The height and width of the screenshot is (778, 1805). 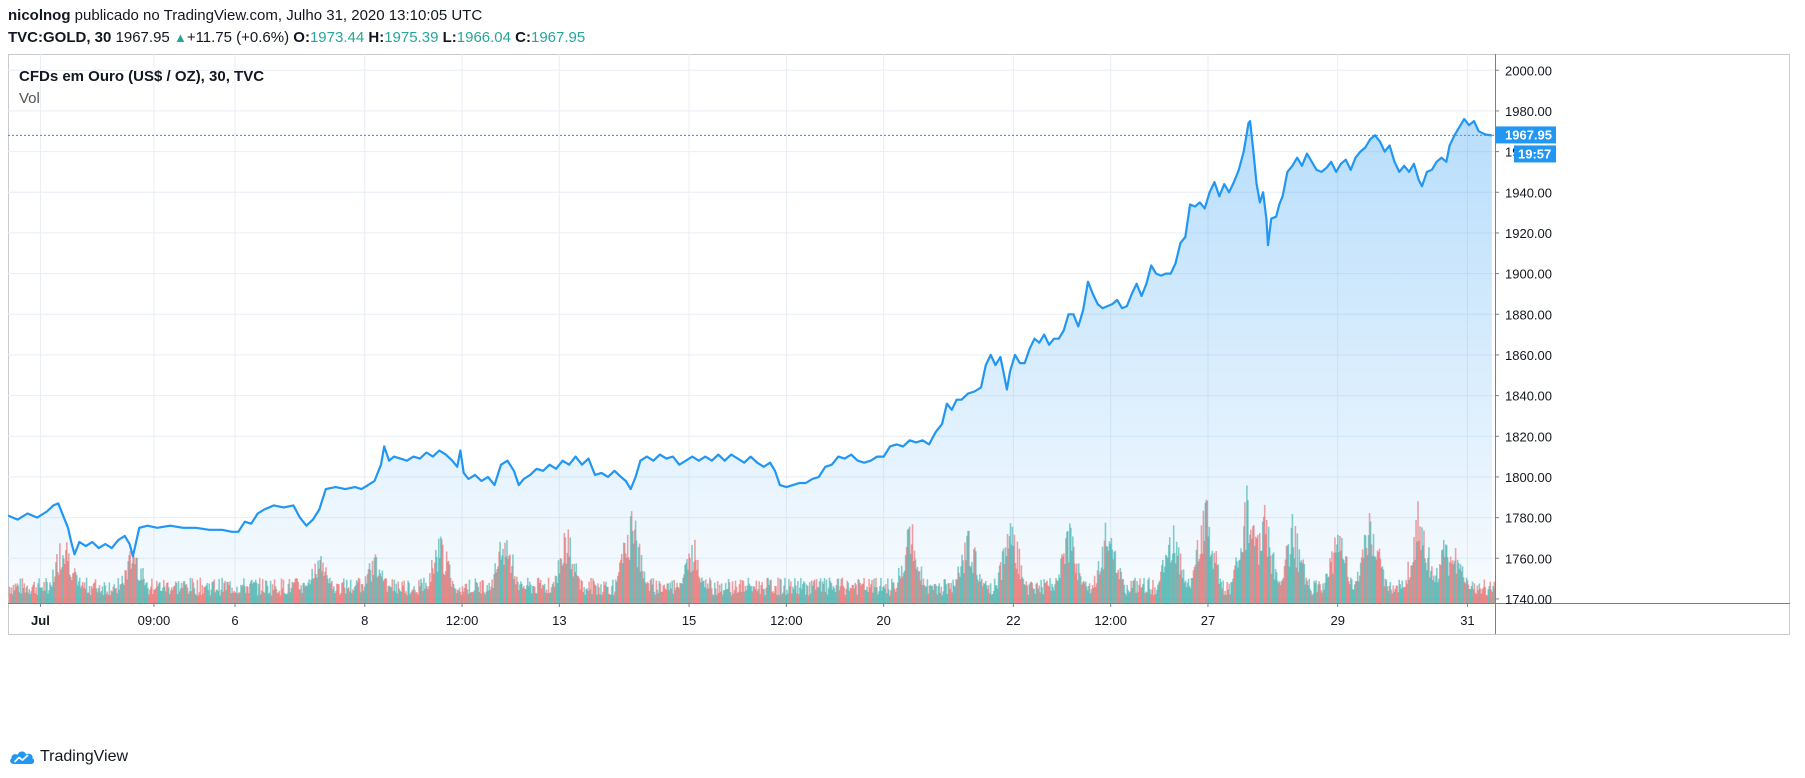 What do you see at coordinates (1528, 396) in the screenshot?
I see `y-tick-label: 1840.00` at bounding box center [1528, 396].